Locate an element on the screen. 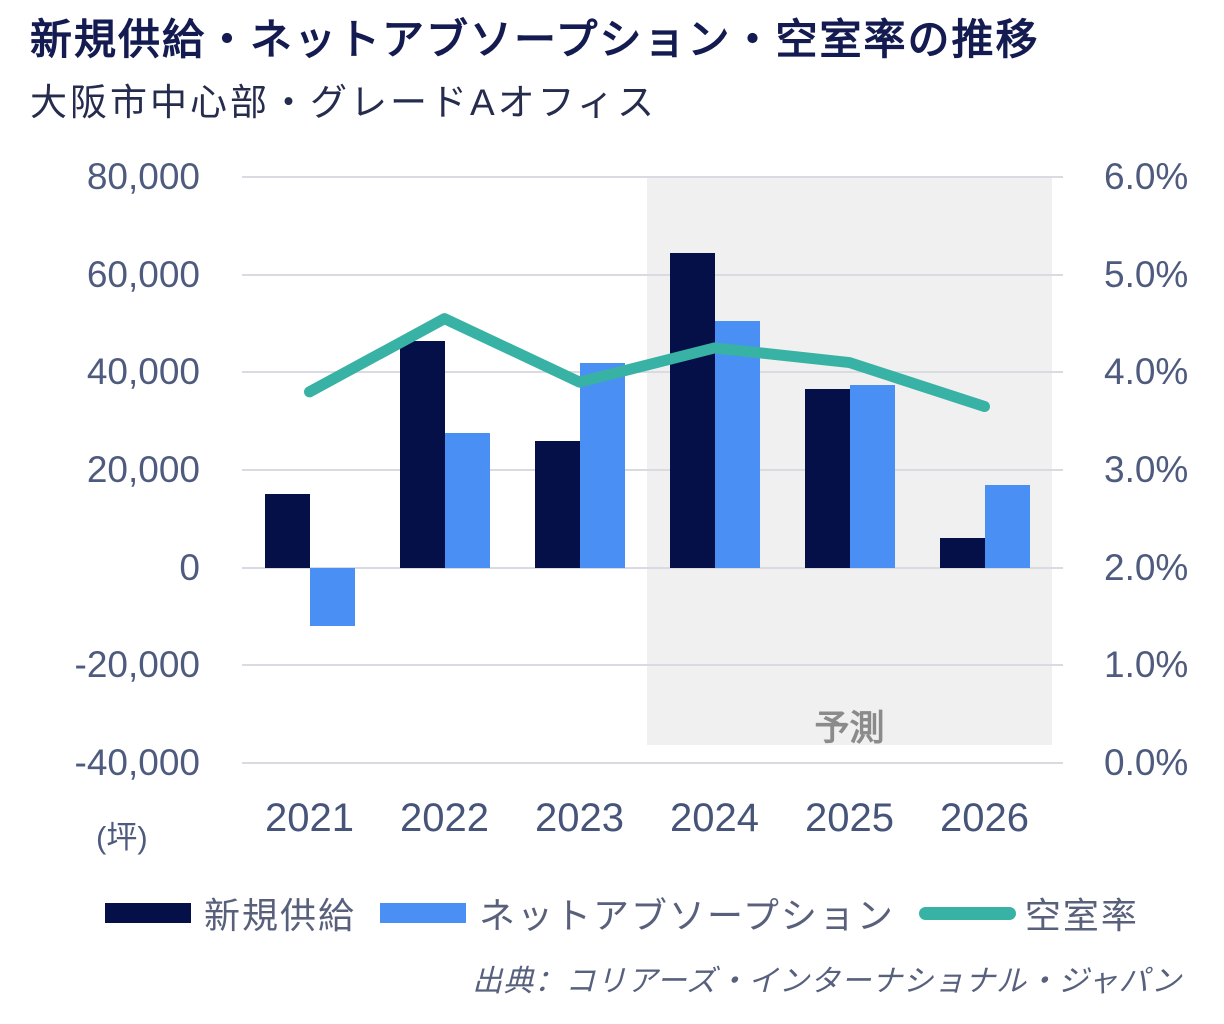  forecast-label: 予測 is located at coordinates (849, 728).